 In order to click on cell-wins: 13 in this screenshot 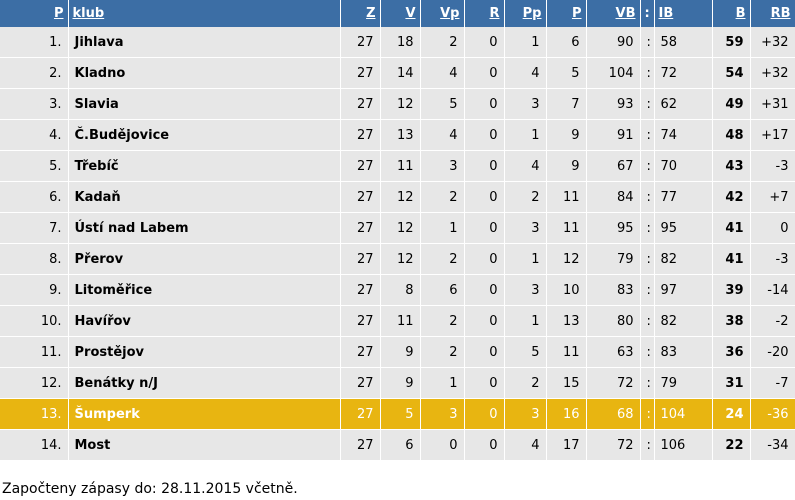, I will do `click(400, 135)`.